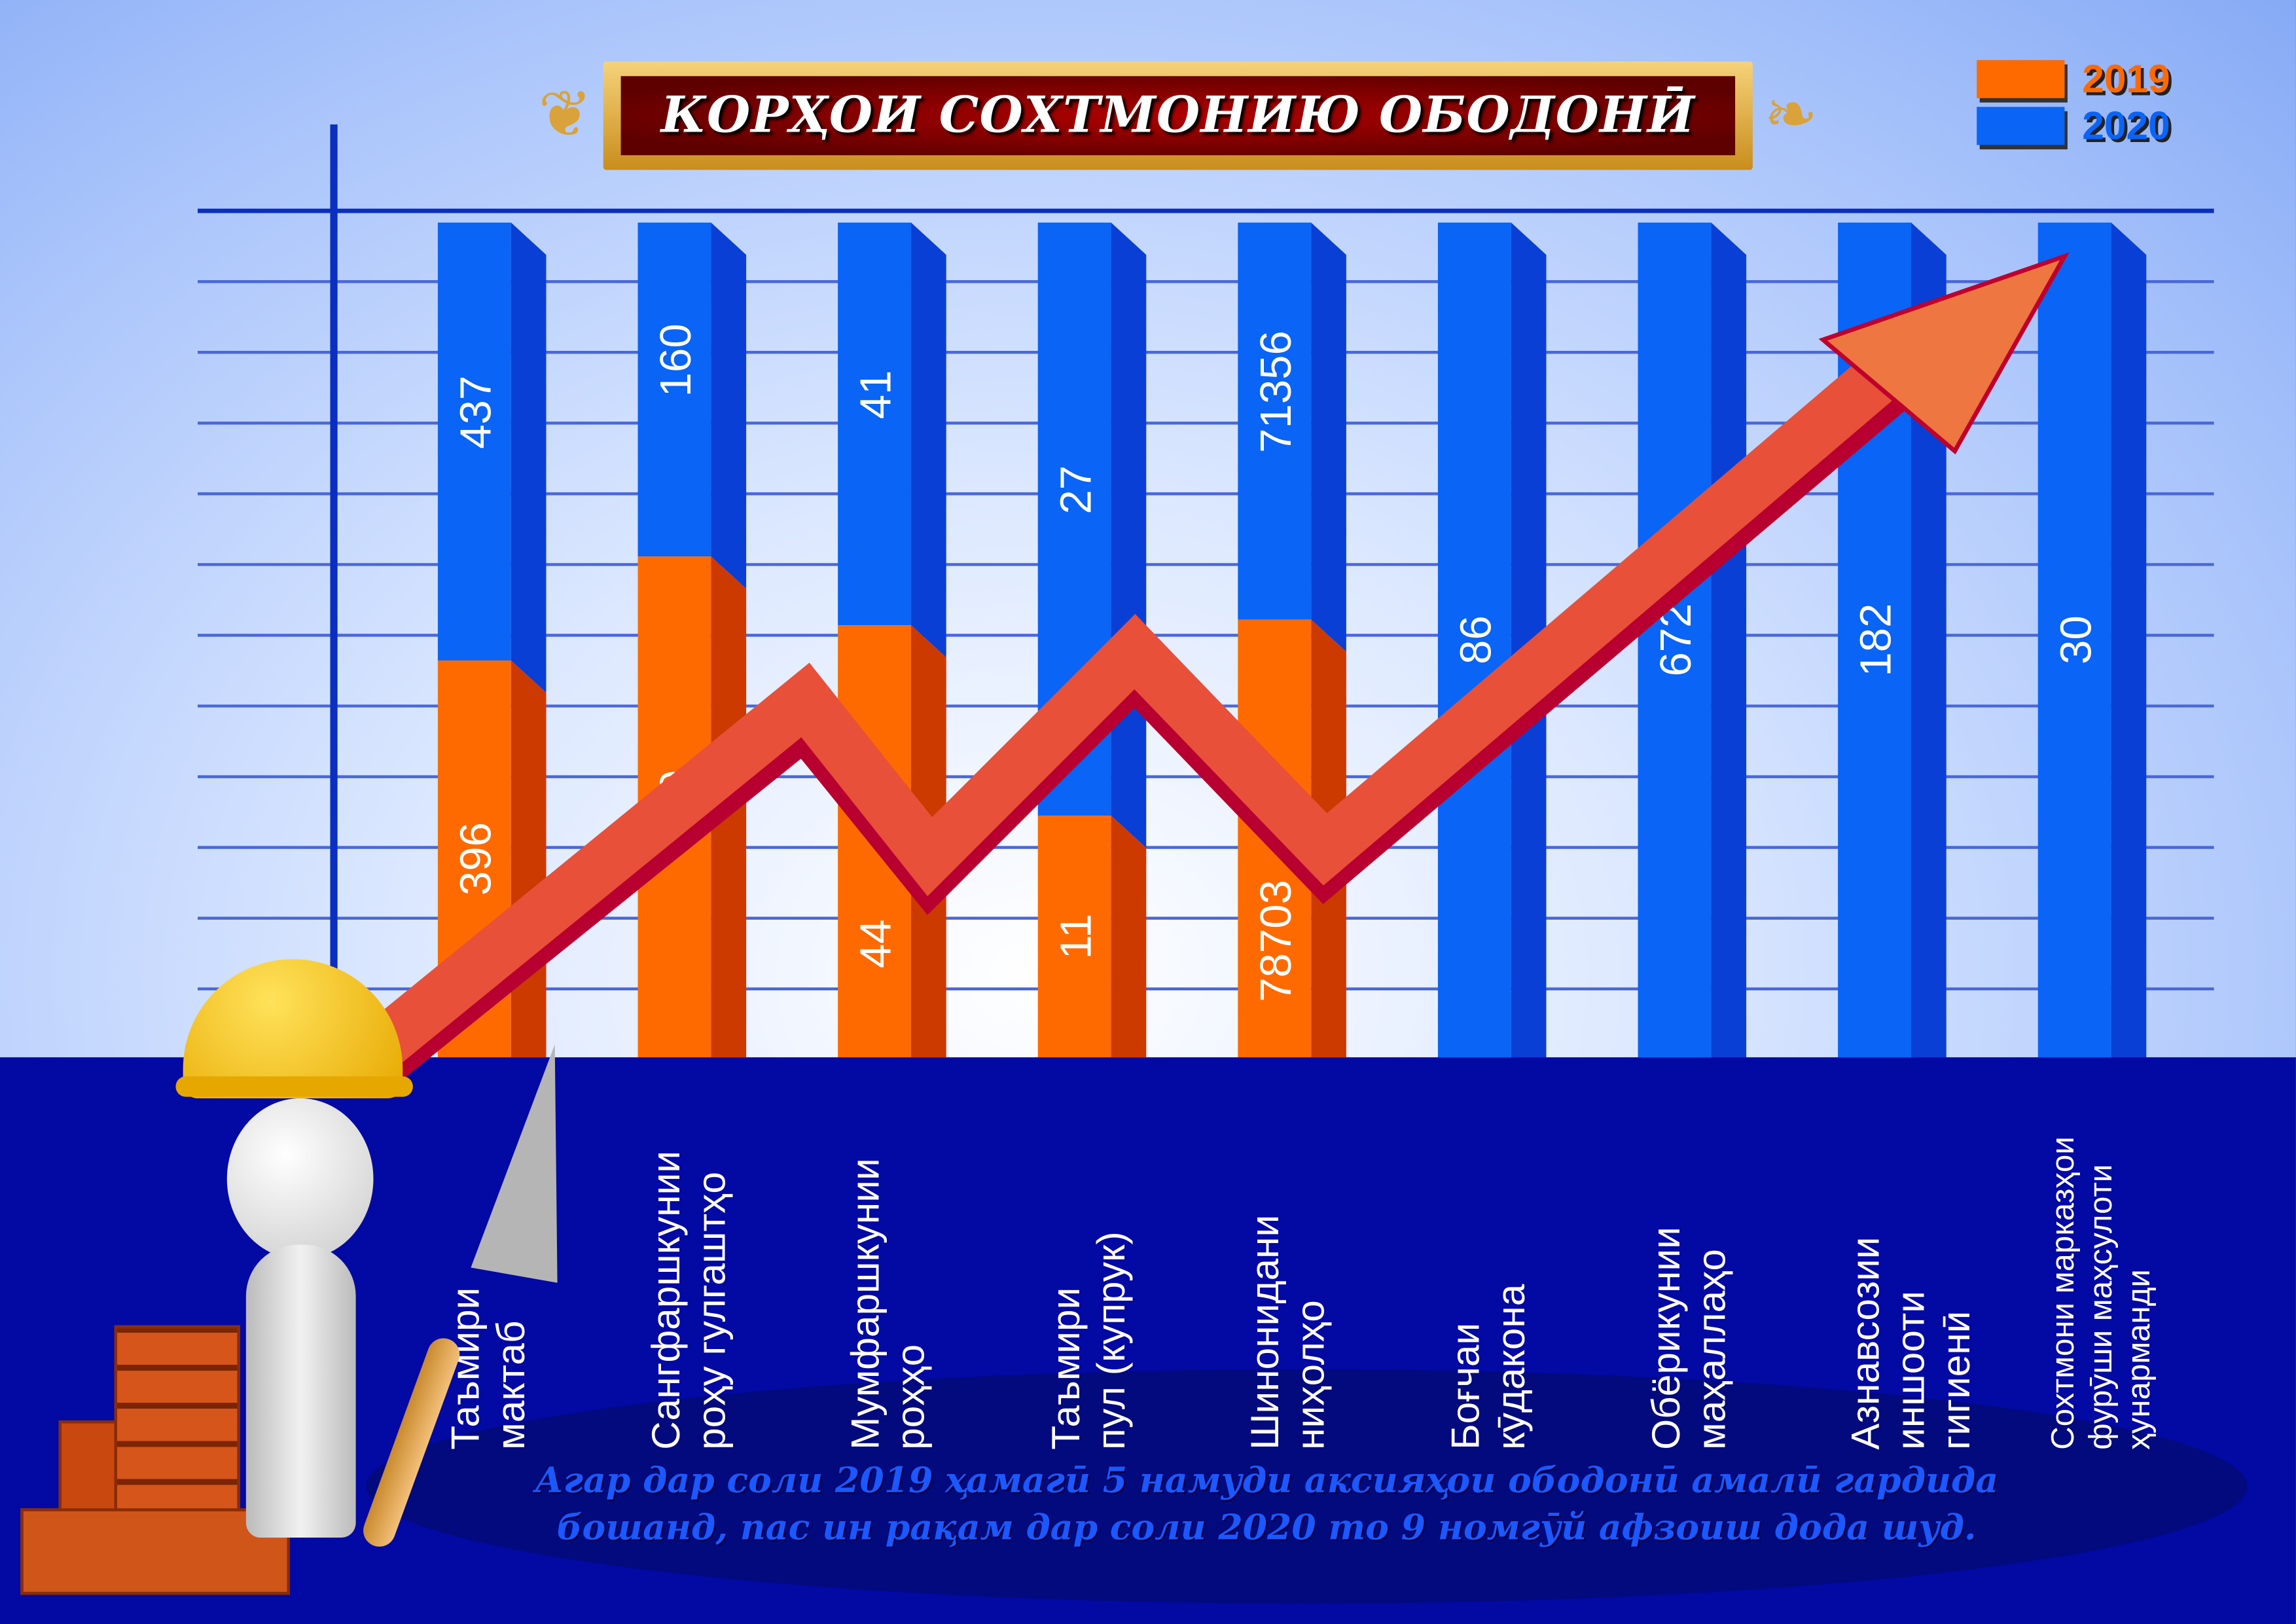 The width and height of the screenshot is (2296, 1624). Describe the element at coordinates (1275, 392) in the screenshot. I see `data-label-2020: 71356` at that location.